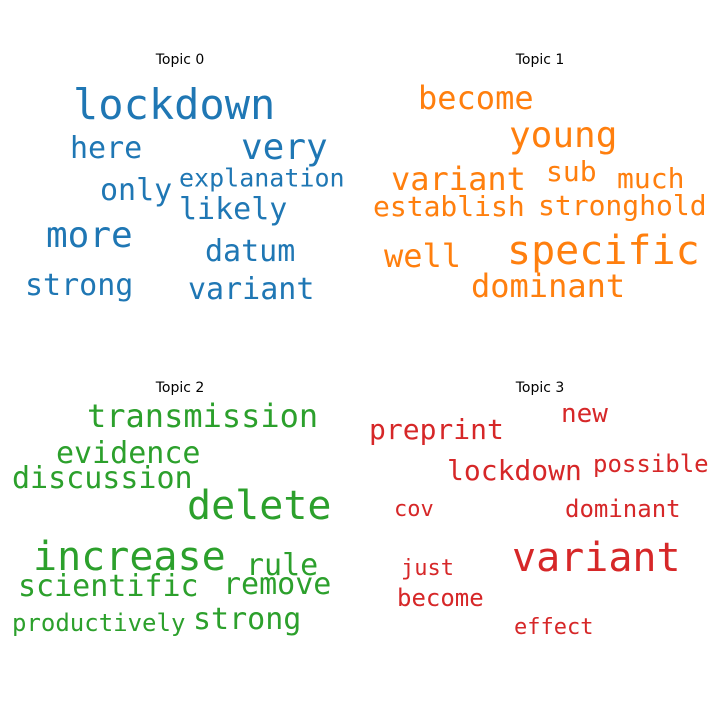  I want to click on word-well: well, so click(423, 256).